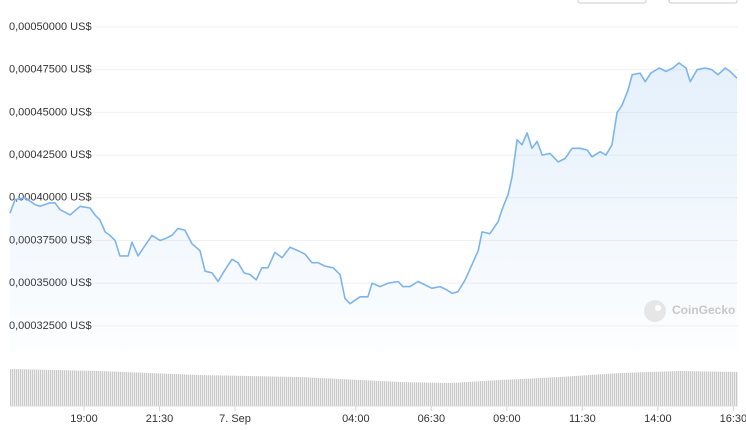  I want to click on y-tick-label: 0,00045000 US$, so click(50, 112).